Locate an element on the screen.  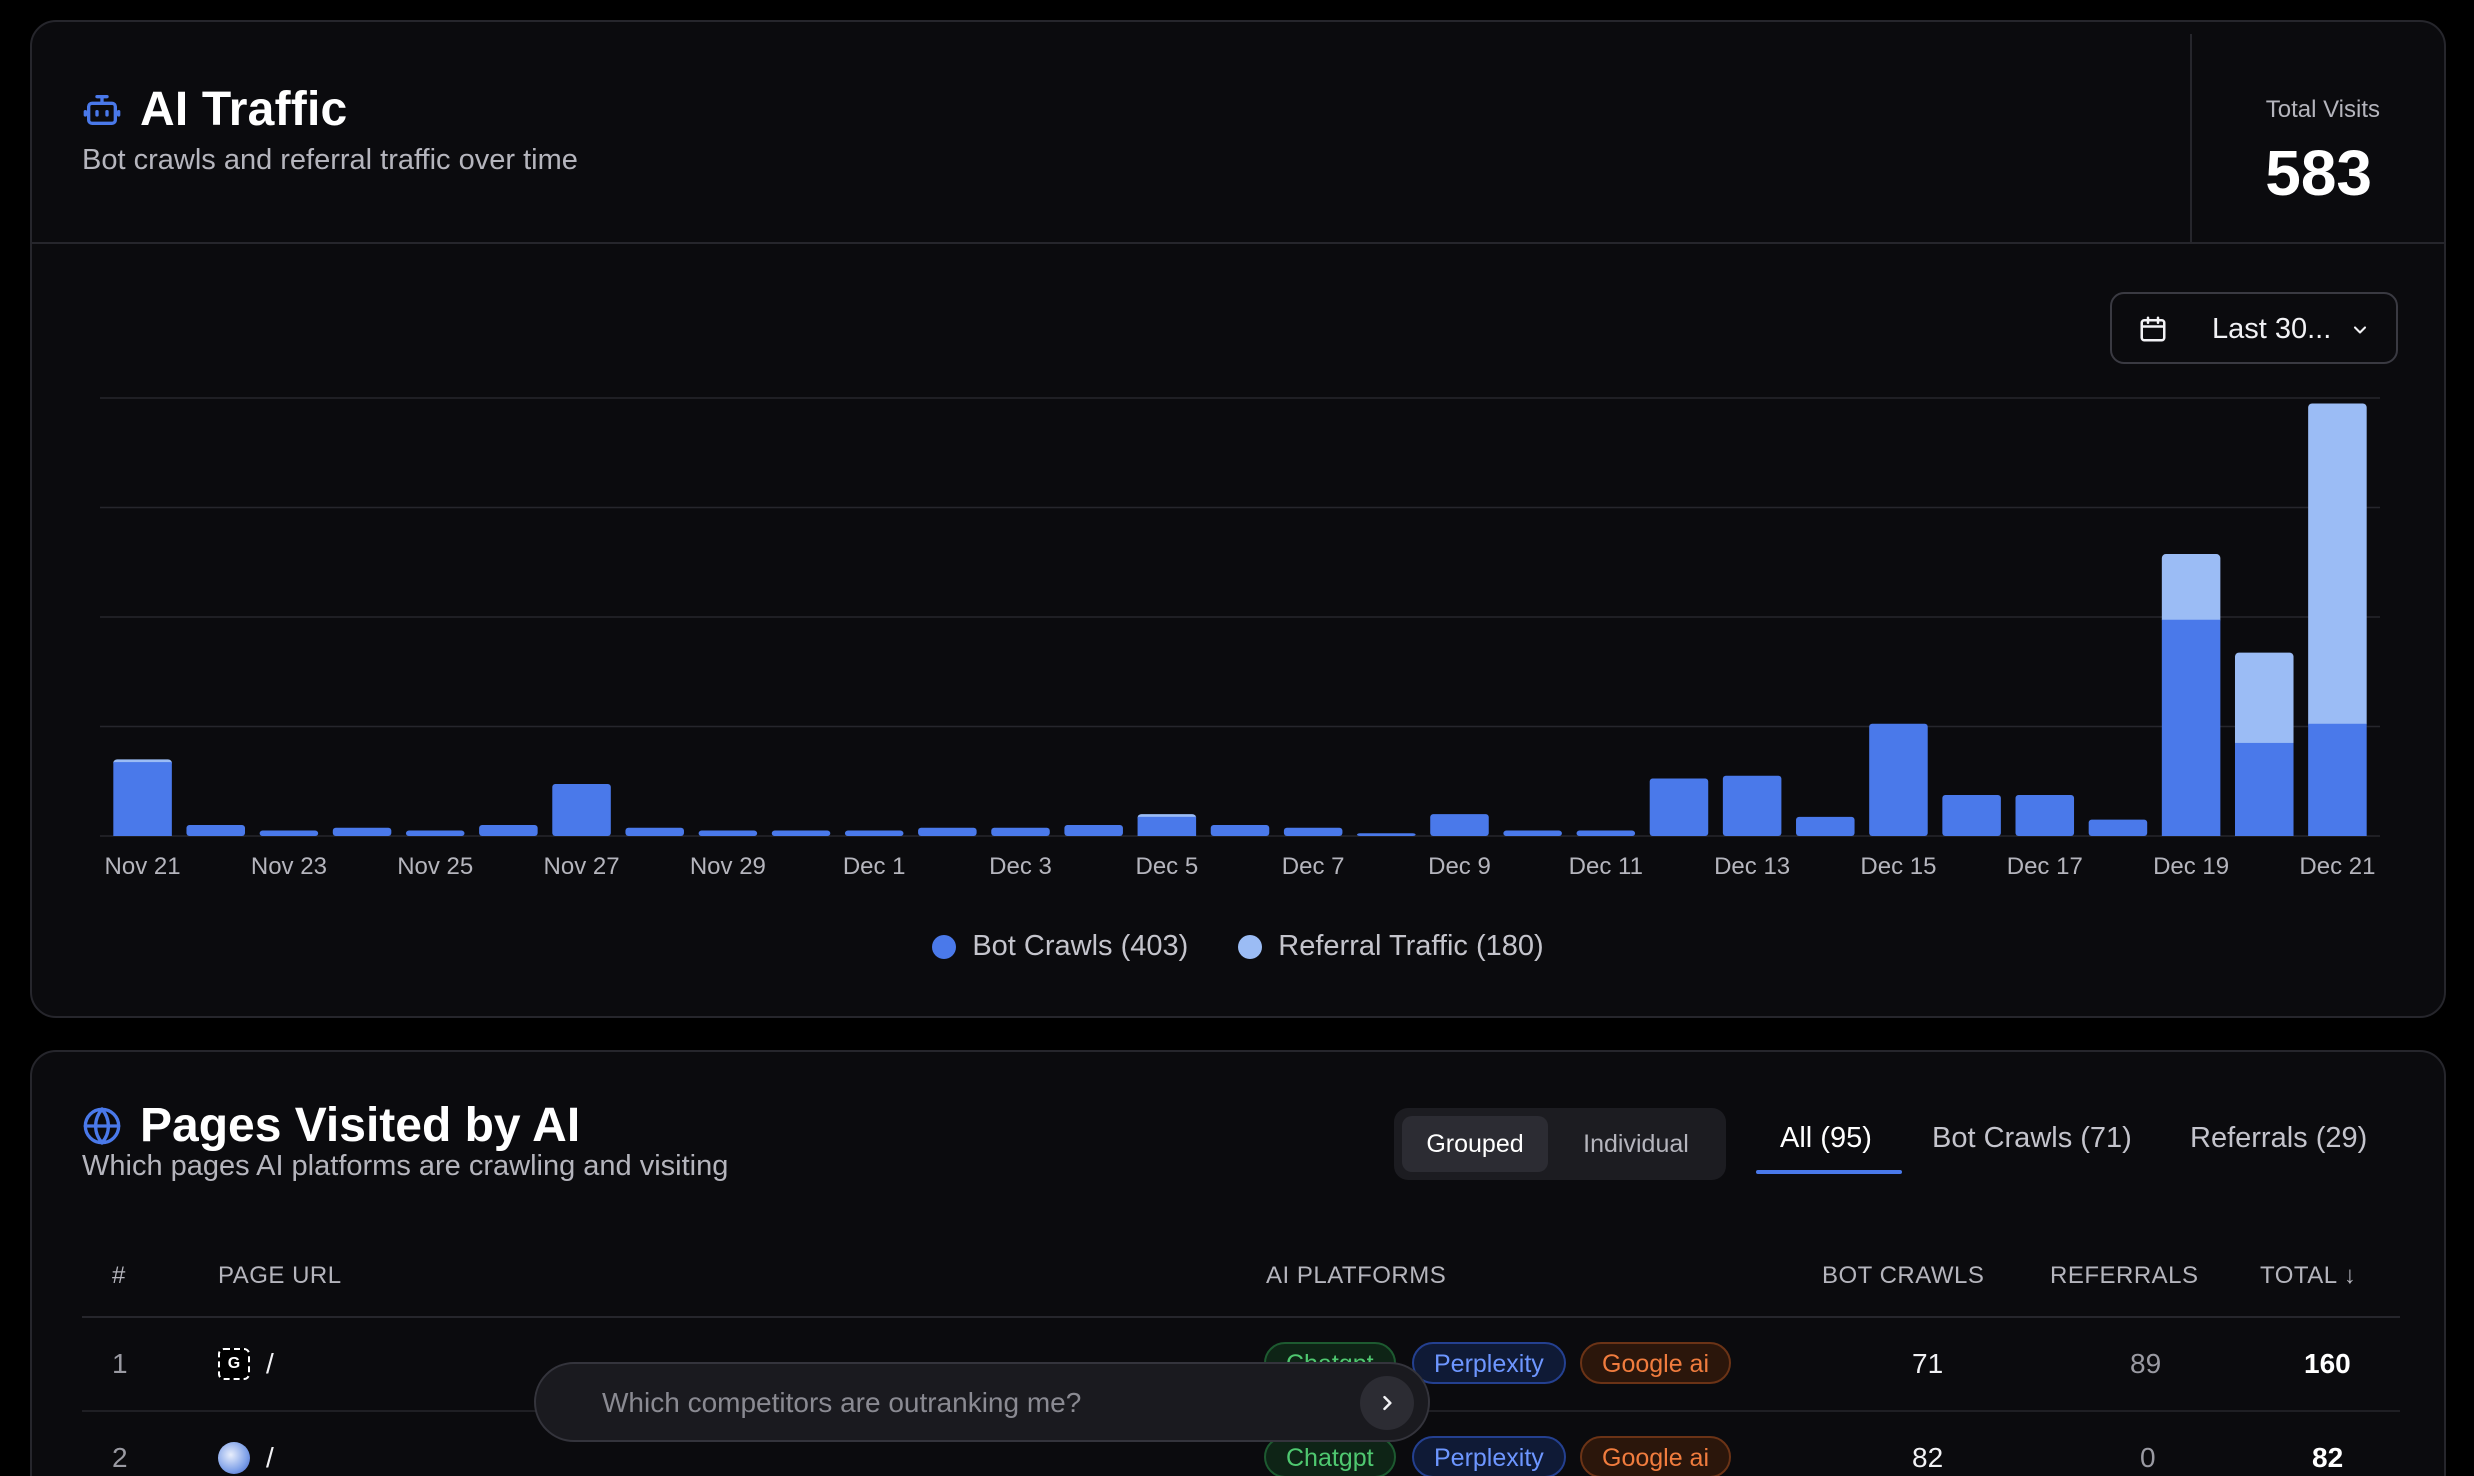
total-value: 82 is located at coordinates (2328, 1457).